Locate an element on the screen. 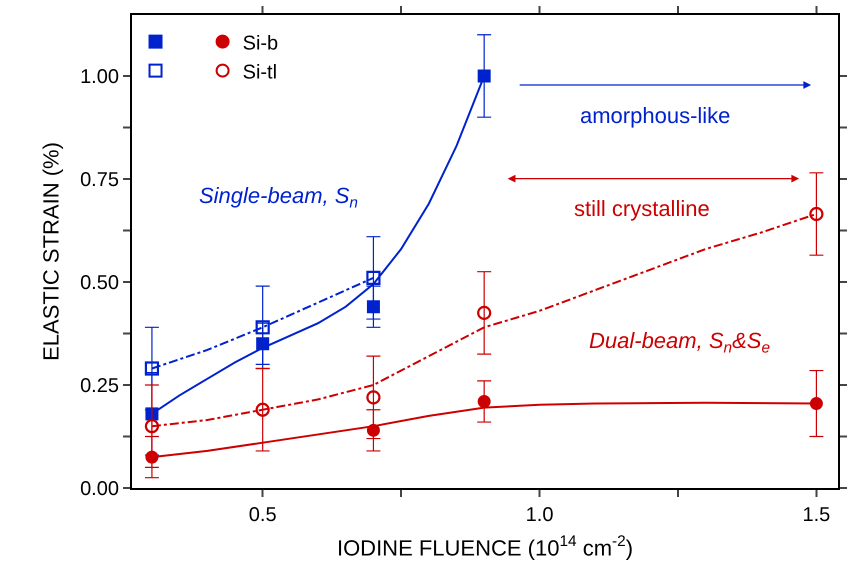  annotation: still crystalline is located at coordinates (642, 208).